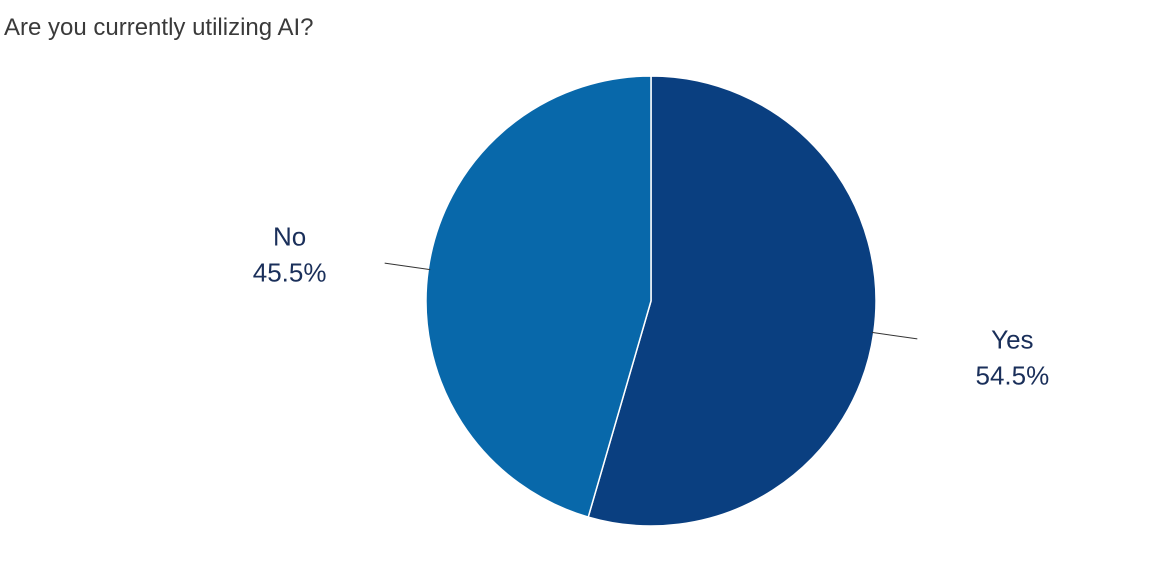  Describe the element at coordinates (290, 273) in the screenshot. I see `slice-value-no: 45.5%` at that location.